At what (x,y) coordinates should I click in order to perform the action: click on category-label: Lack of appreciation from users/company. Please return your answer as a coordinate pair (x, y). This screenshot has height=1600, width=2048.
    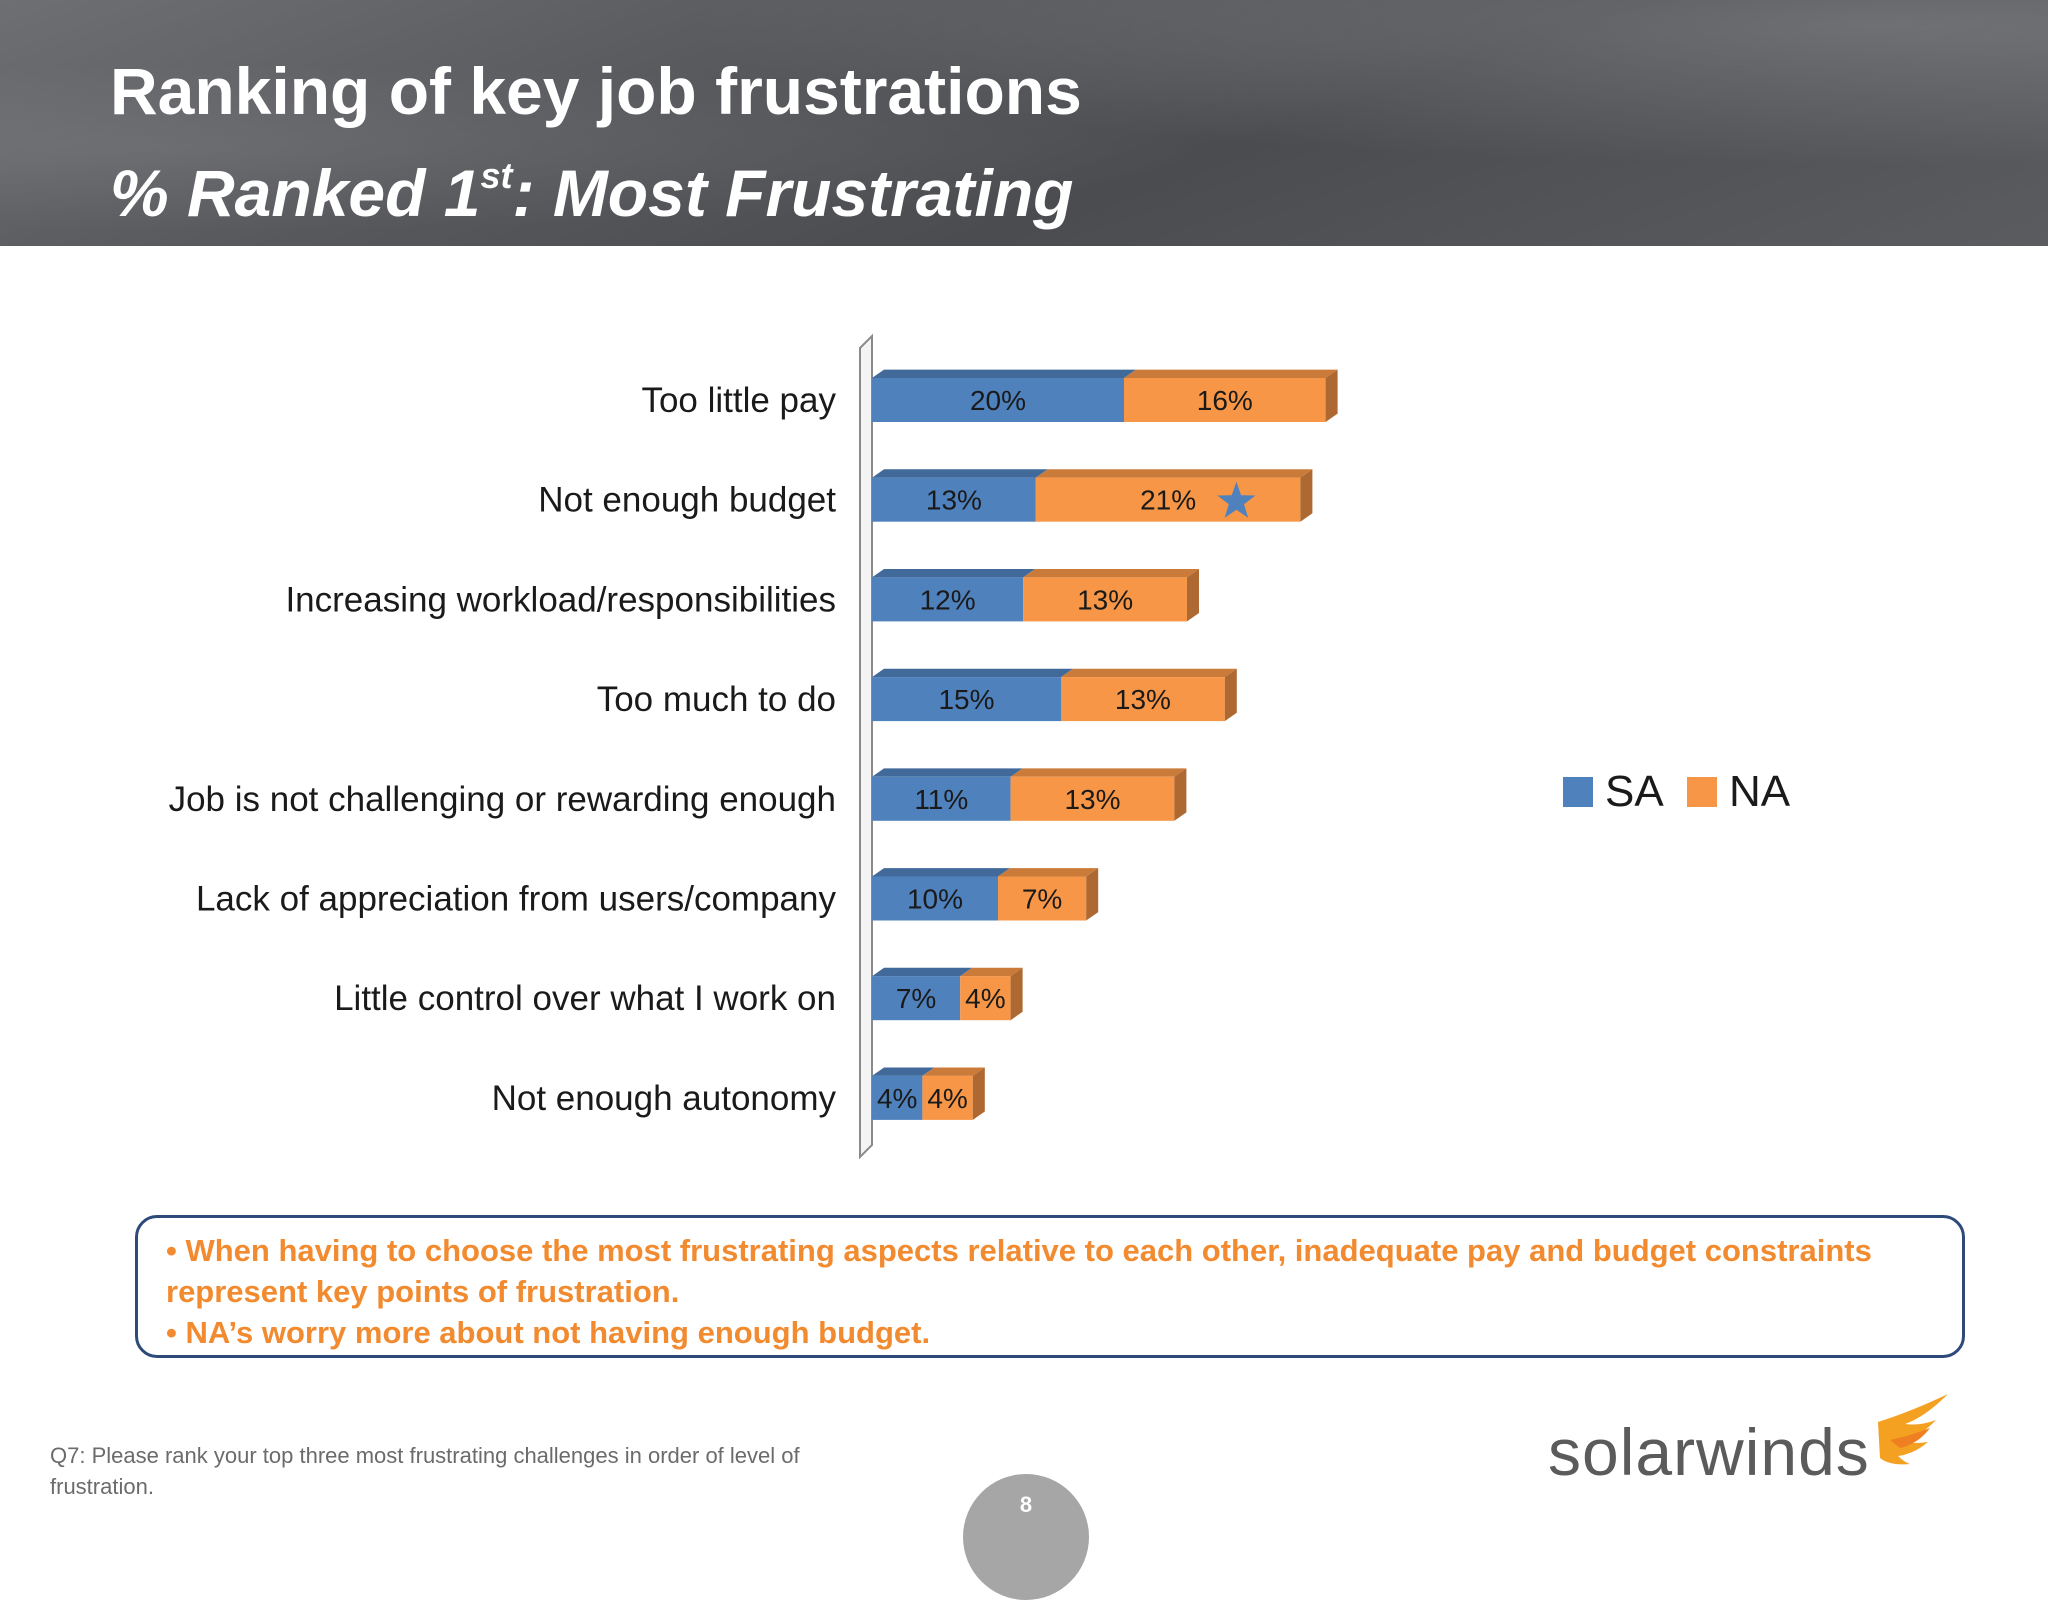
    Looking at the image, I should click on (516, 899).